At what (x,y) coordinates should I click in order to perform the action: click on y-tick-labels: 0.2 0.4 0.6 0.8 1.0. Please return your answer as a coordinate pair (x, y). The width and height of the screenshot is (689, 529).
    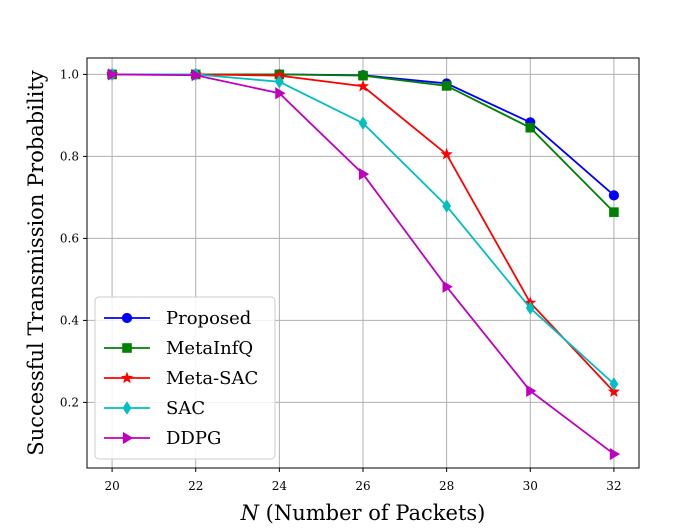
    Looking at the image, I should click on (69, 238).